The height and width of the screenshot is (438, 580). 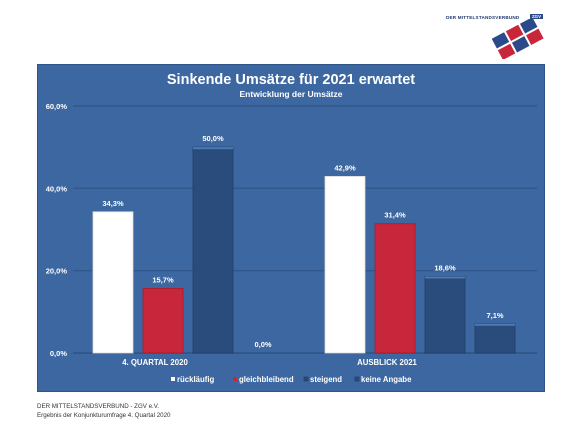 What do you see at coordinates (57, 106) in the screenshot?
I see `y-tick-label: 60,0%` at bounding box center [57, 106].